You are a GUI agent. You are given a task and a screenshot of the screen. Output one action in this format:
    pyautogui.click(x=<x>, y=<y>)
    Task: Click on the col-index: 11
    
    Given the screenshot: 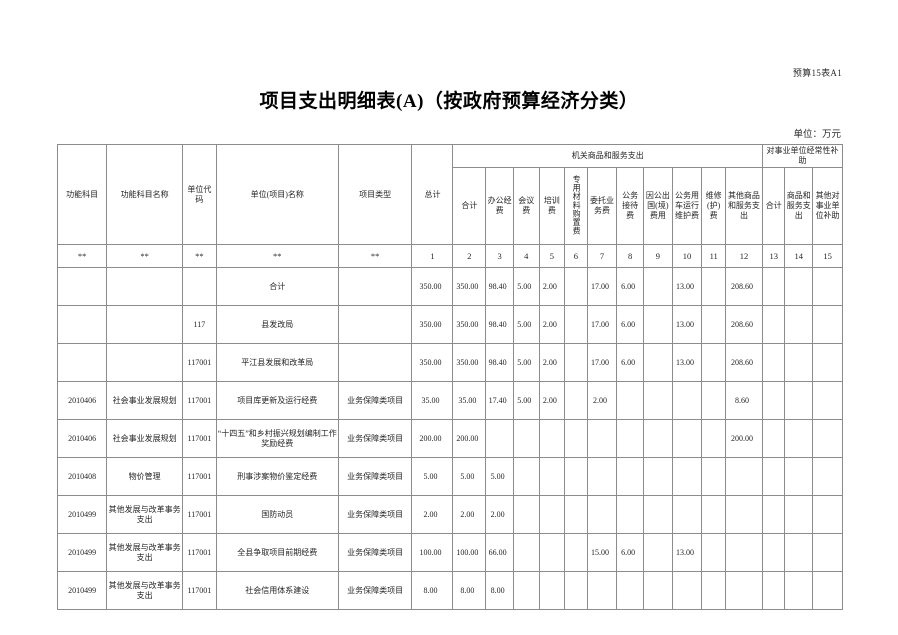 What is the action you would take?
    pyautogui.click(x=713, y=256)
    